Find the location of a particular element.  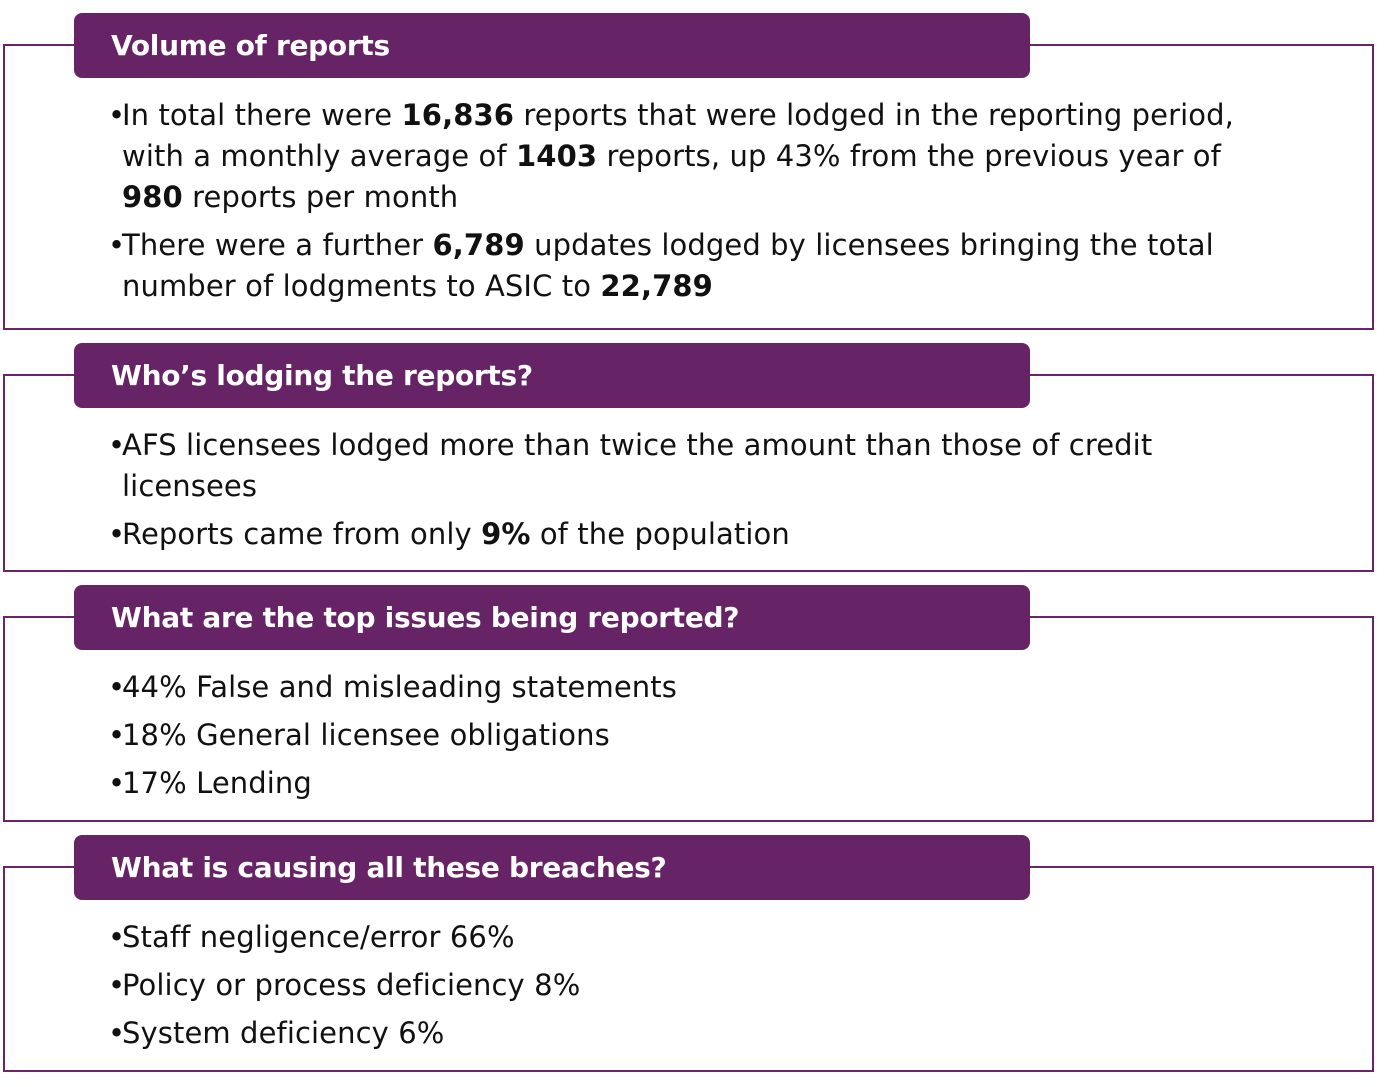

section-header: What are the top issues being reported? is located at coordinates (552, 617).